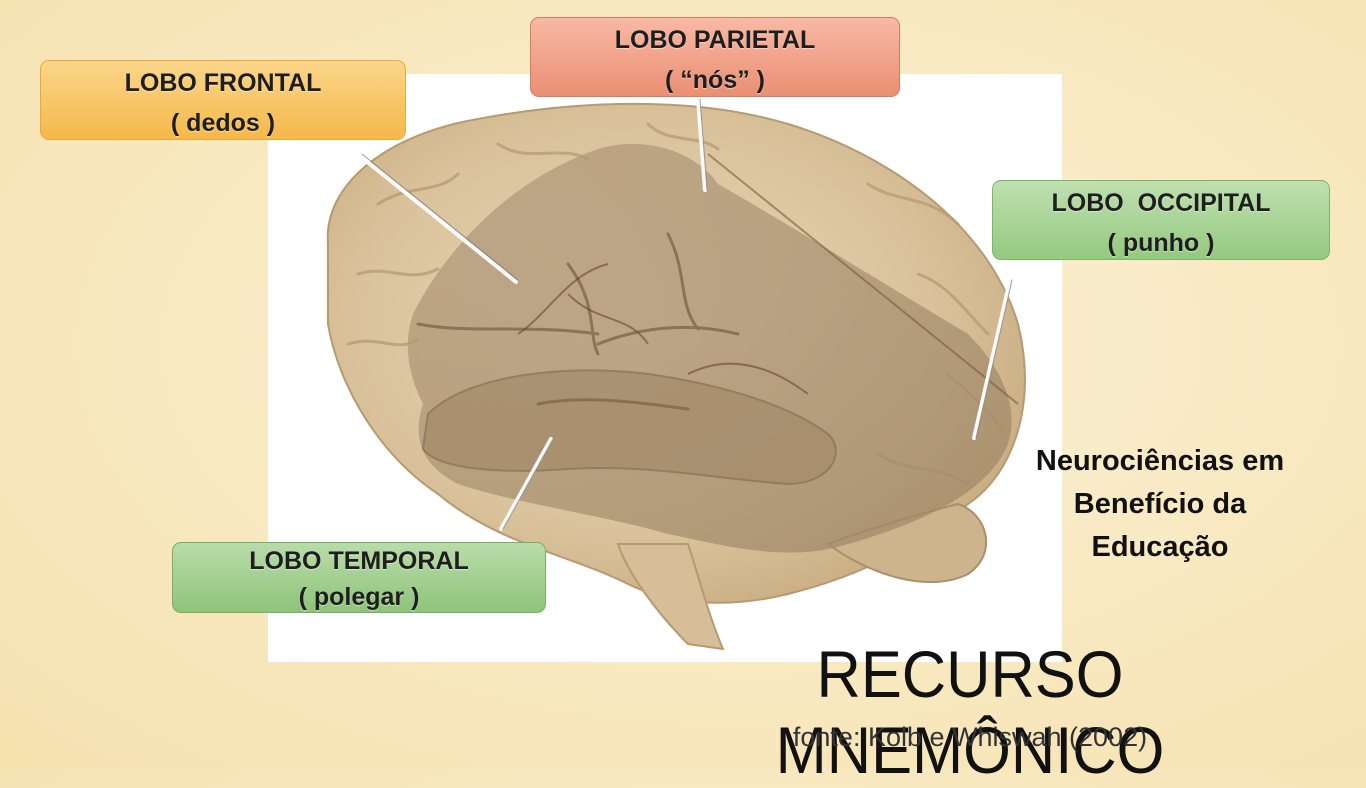 The height and width of the screenshot is (788, 1366). Describe the element at coordinates (359, 577) in the screenshot. I see `label-temporal-lobe: LOBO TEMPORAL ( polegar )` at that location.